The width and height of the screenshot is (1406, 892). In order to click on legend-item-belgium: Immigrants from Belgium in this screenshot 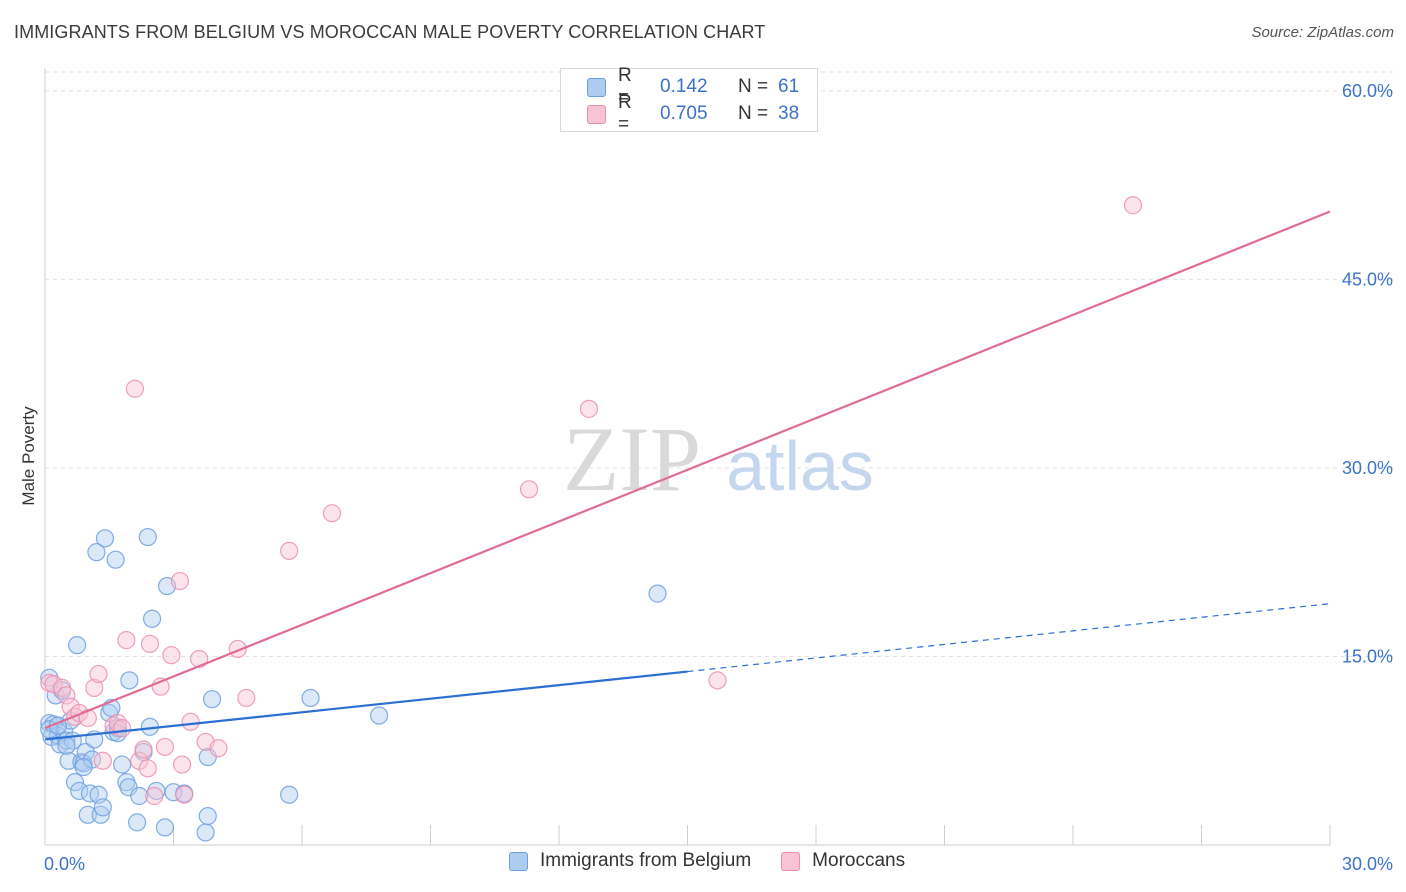, I will do `click(630, 861)`.